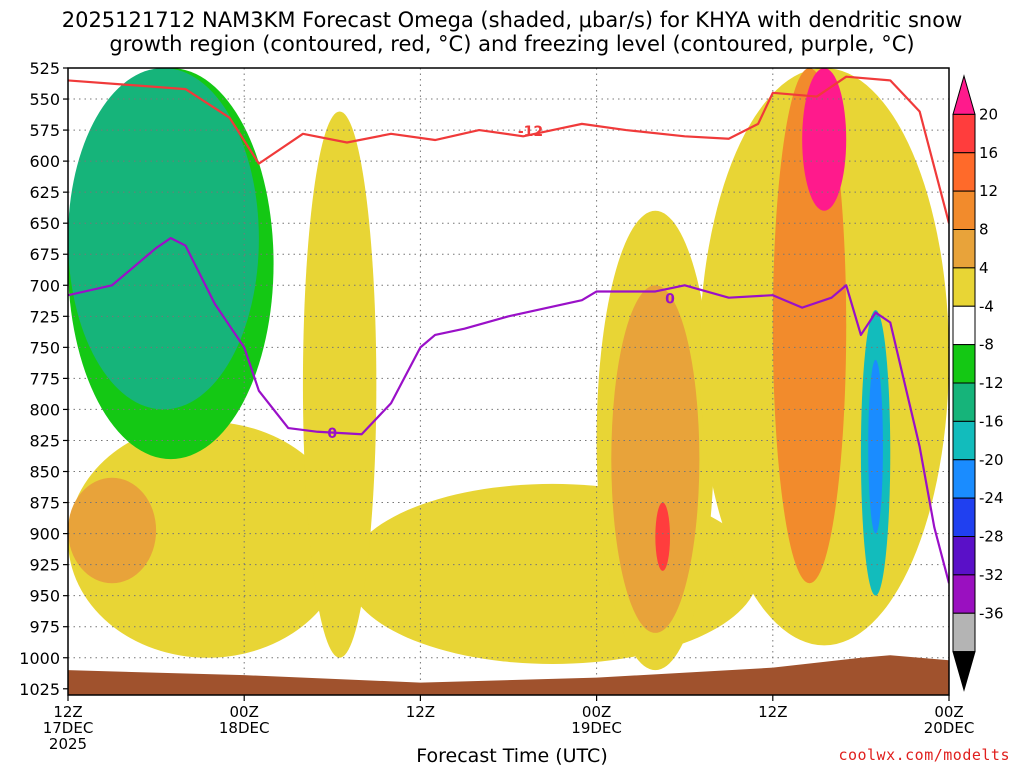  Describe the element at coordinates (420, 712) in the screenshot. I see `x-tick-label-2-0: 12Z` at that location.